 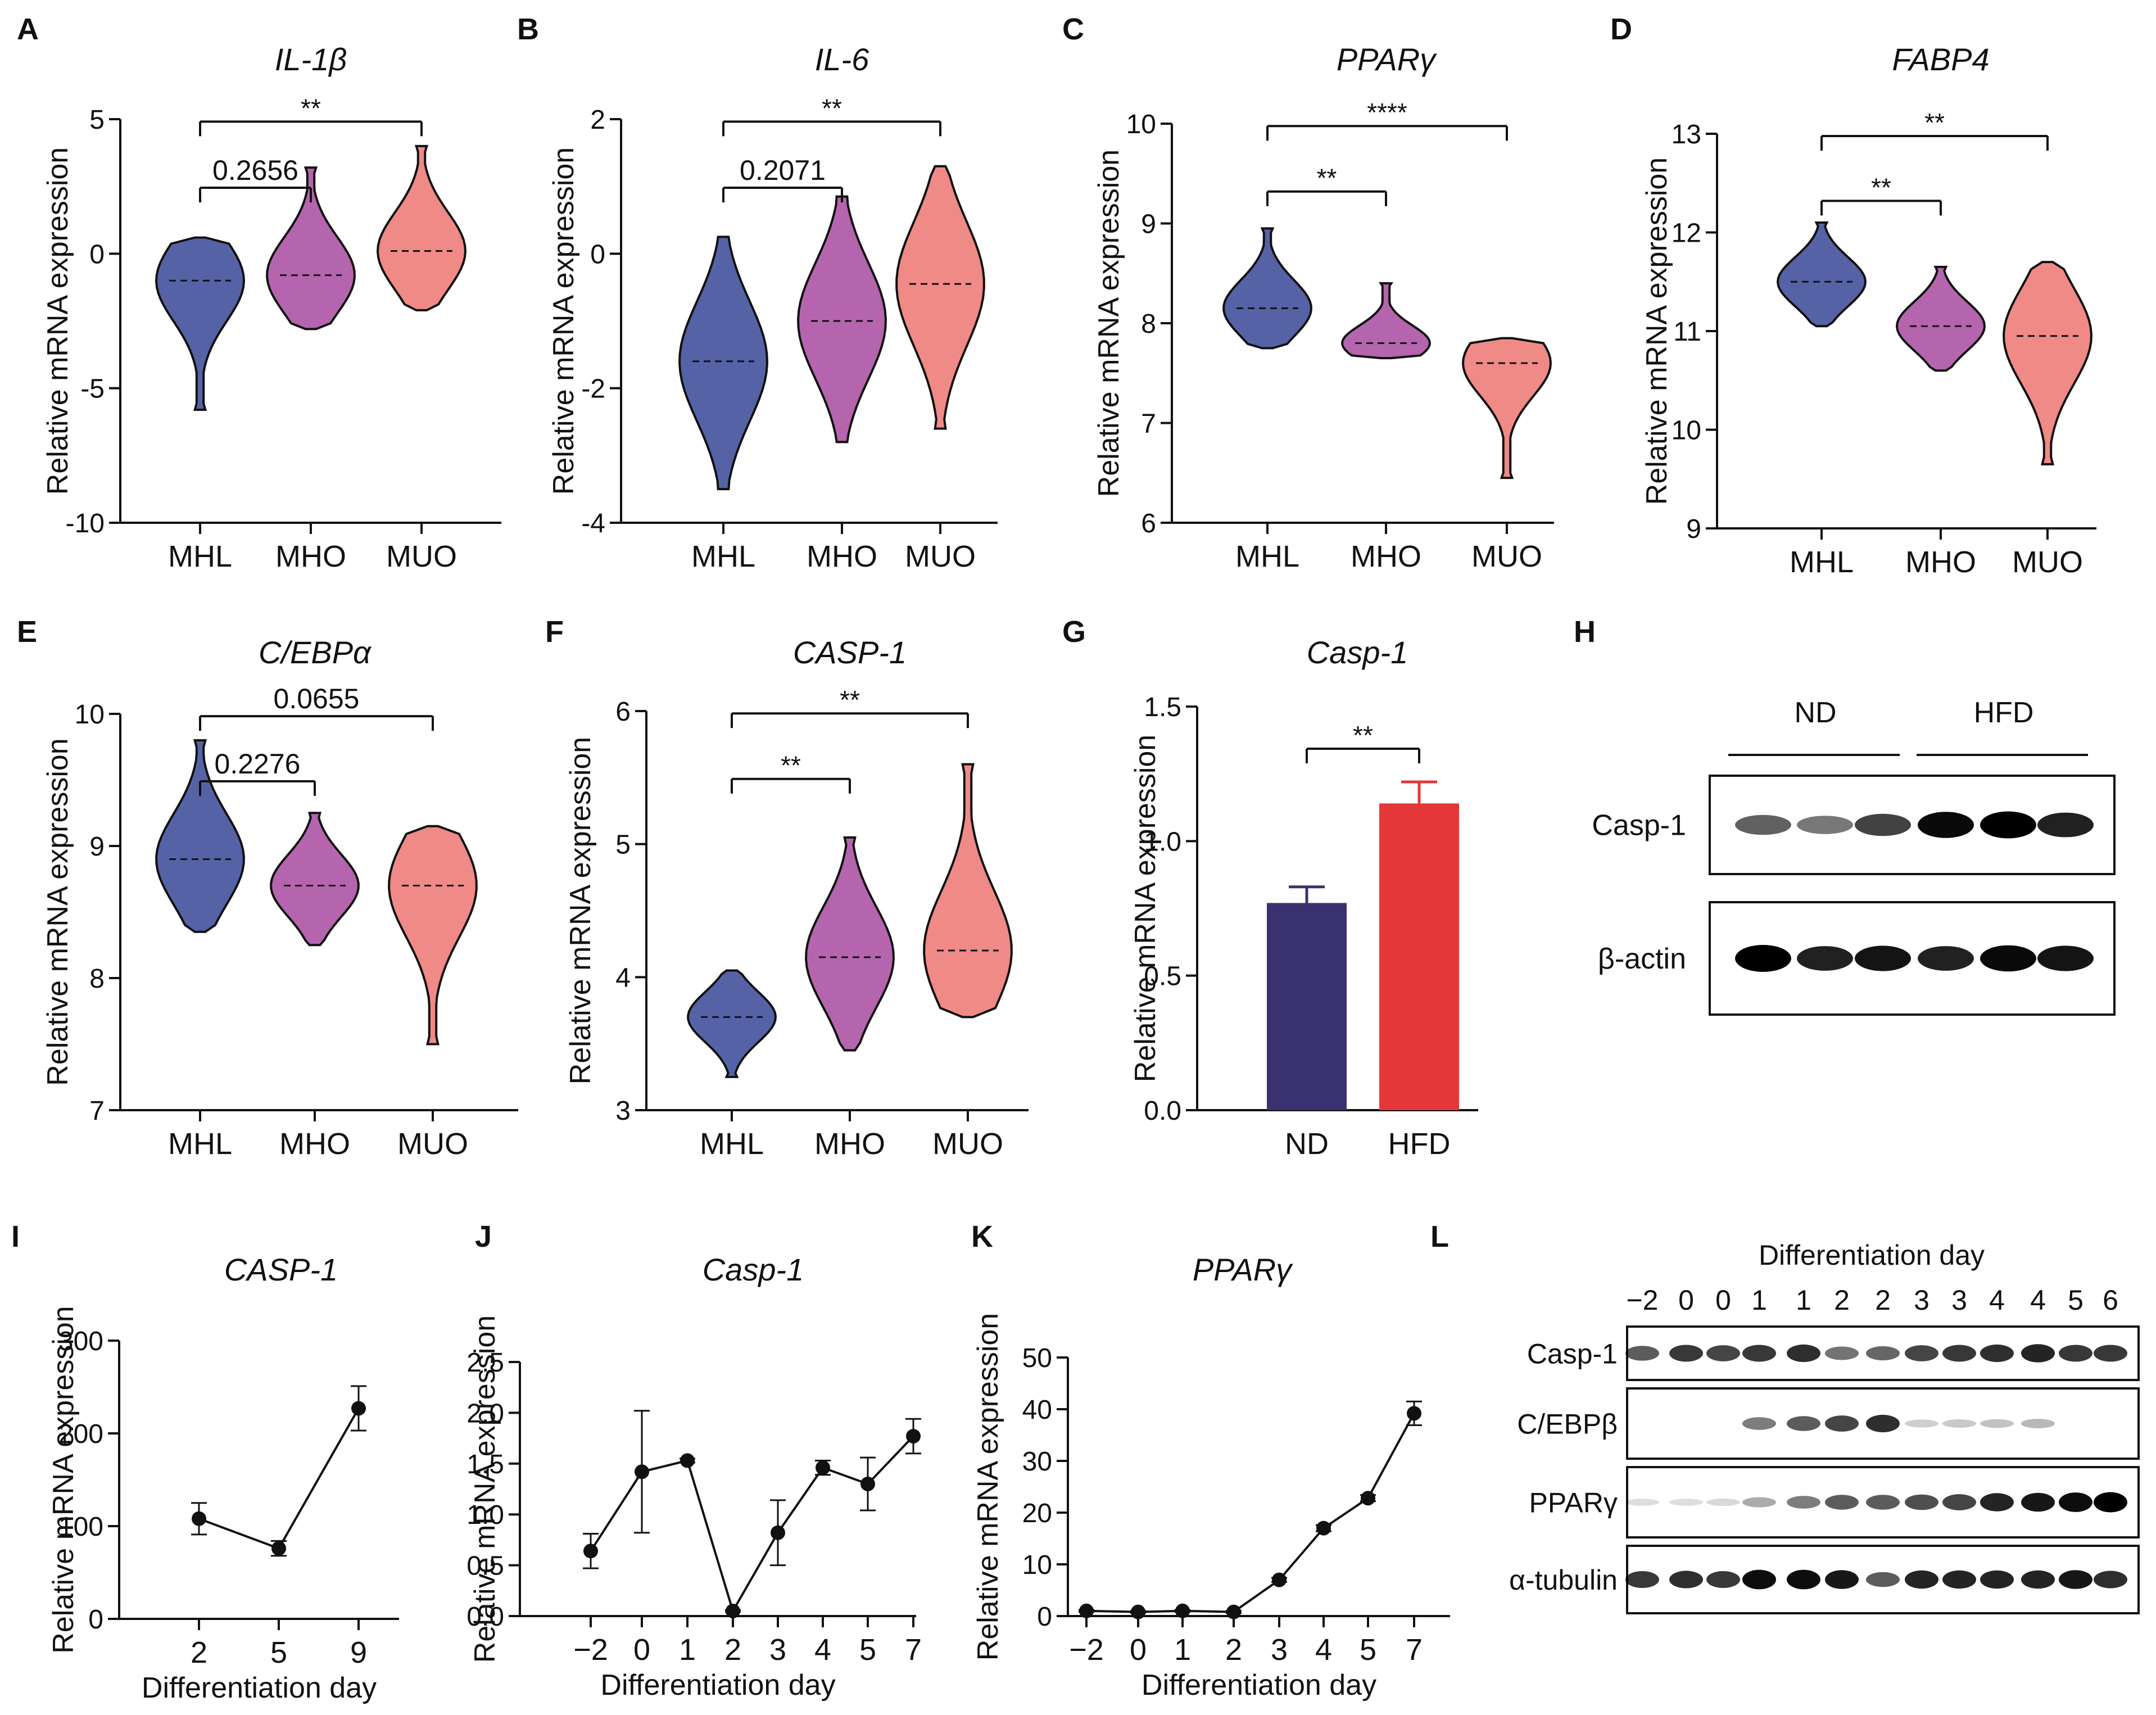 What do you see at coordinates (1037, 1462) in the screenshot?
I see `y-tick-label: 30` at bounding box center [1037, 1462].